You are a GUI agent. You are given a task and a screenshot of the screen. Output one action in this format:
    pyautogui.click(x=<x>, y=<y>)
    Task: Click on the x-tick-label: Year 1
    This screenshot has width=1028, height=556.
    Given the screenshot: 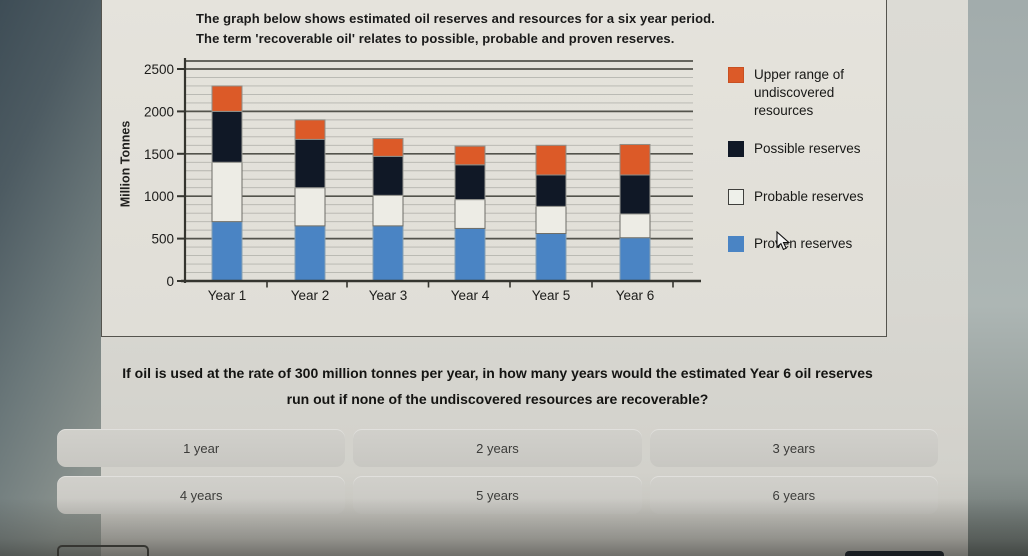 What is the action you would take?
    pyautogui.click(x=227, y=295)
    